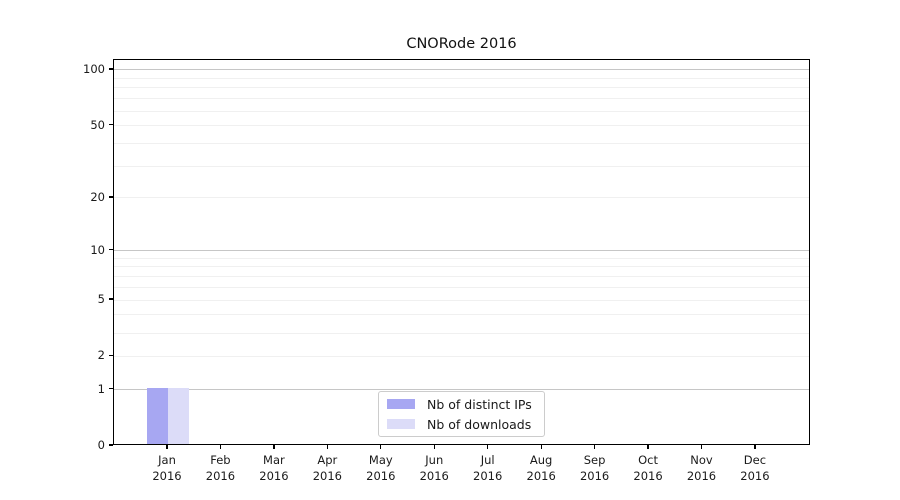 Image resolution: width=900 pixels, height=500 pixels. What do you see at coordinates (327, 468) in the screenshot?
I see `x-tick-label: Apr 2016` at bounding box center [327, 468].